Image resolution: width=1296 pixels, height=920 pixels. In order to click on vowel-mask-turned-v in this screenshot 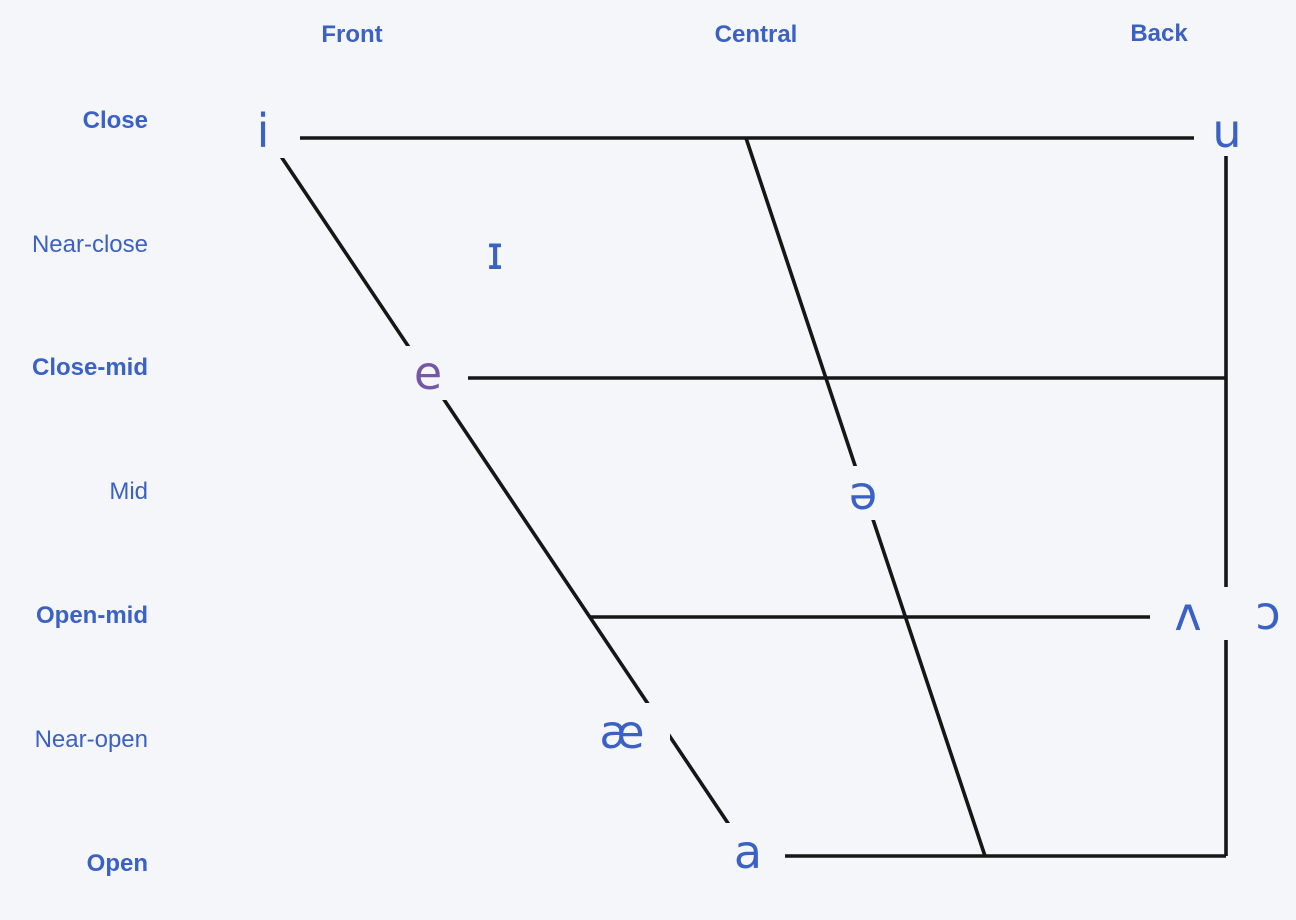, I will do `click(1201, 613)`.